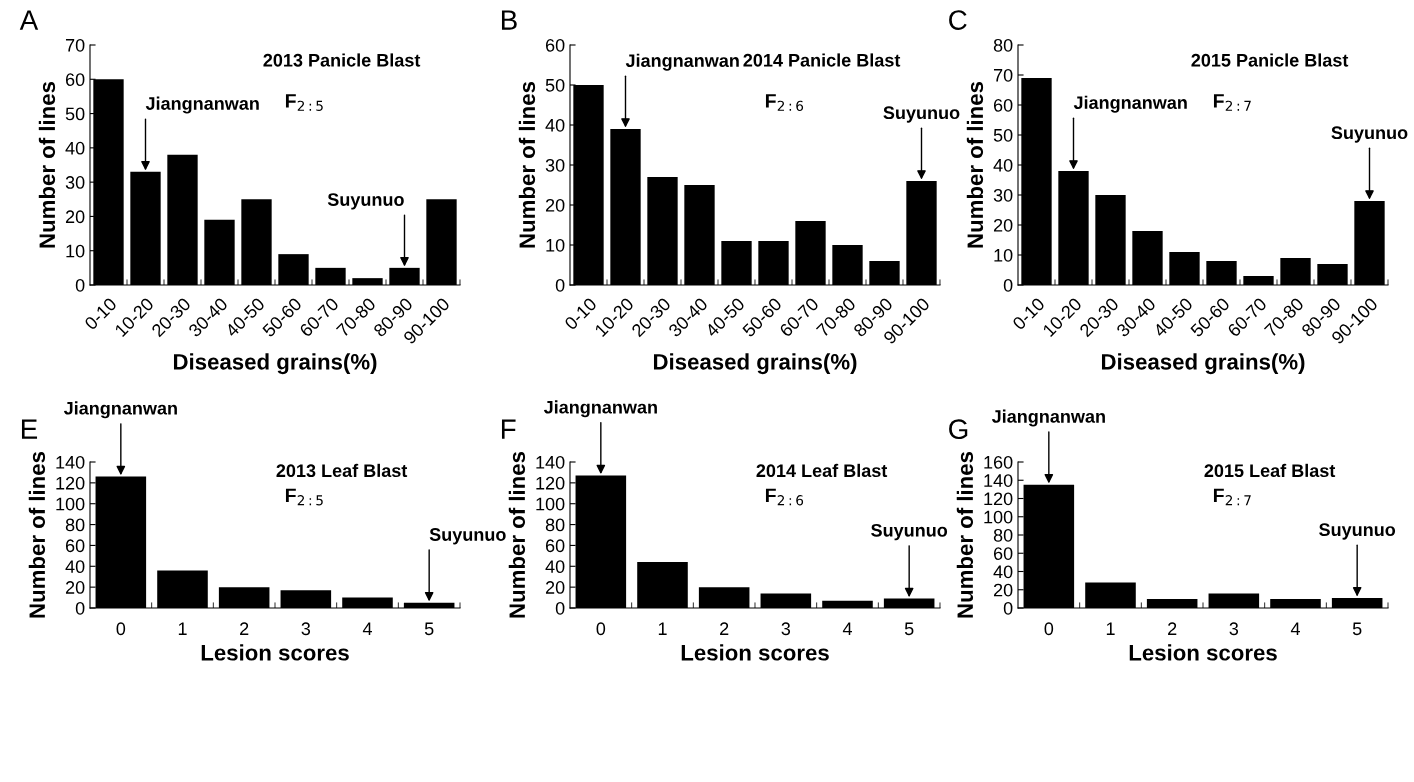 The image size is (1414, 782). I want to click on text: E, so click(29, 429).